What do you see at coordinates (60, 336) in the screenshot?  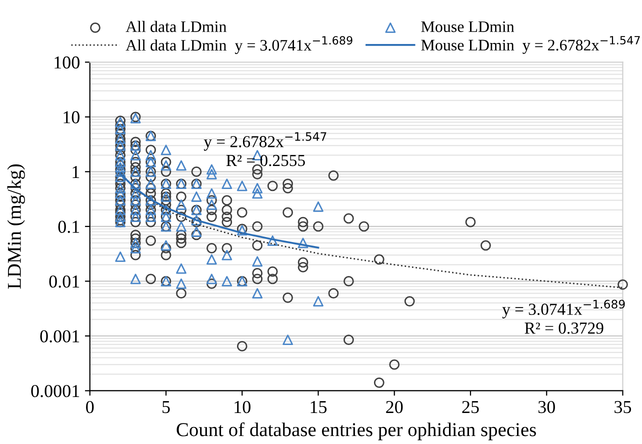 I see `y-tick-label: 0.001` at bounding box center [60, 336].